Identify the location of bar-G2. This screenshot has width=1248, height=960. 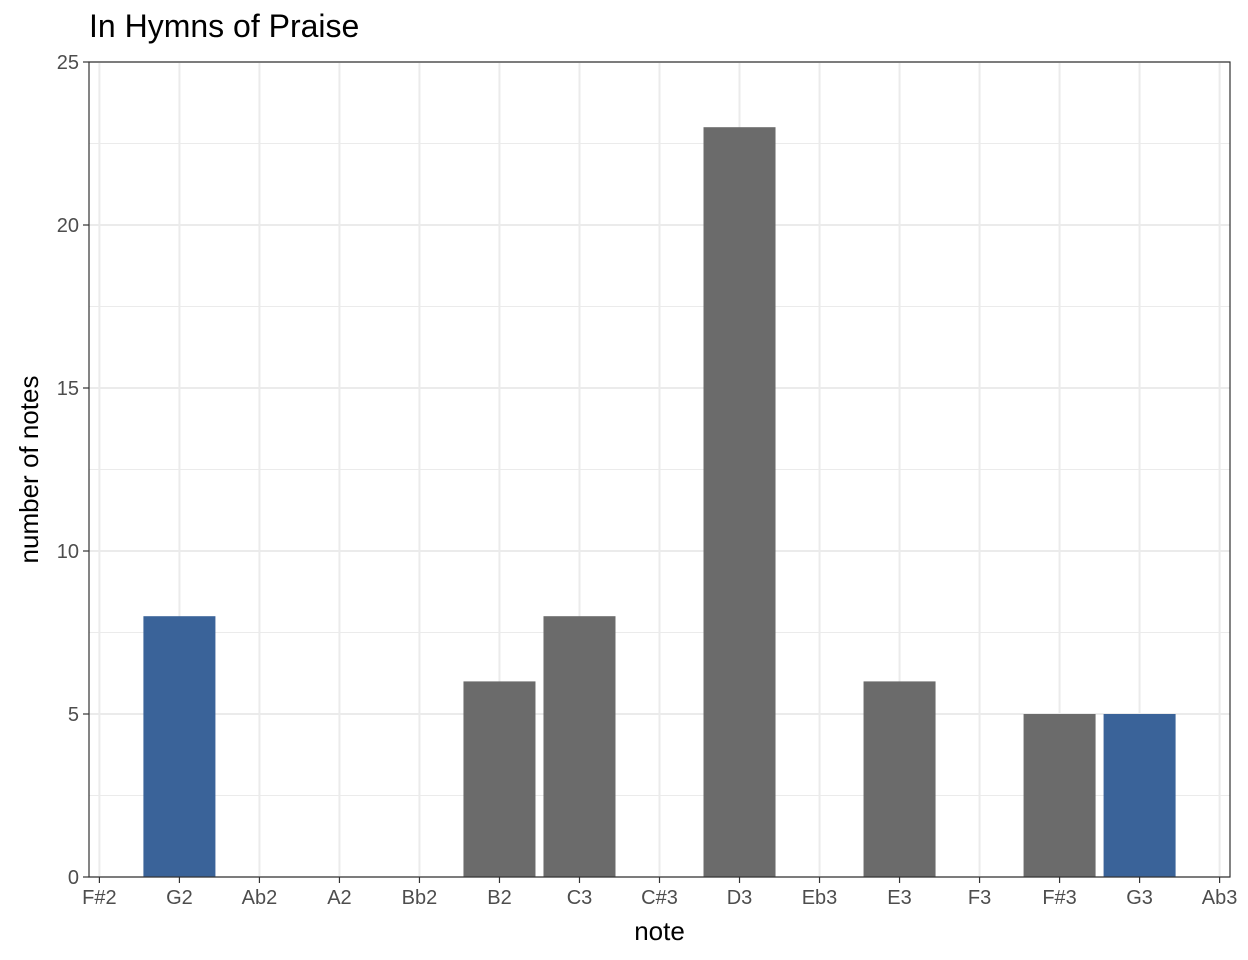
(179, 746).